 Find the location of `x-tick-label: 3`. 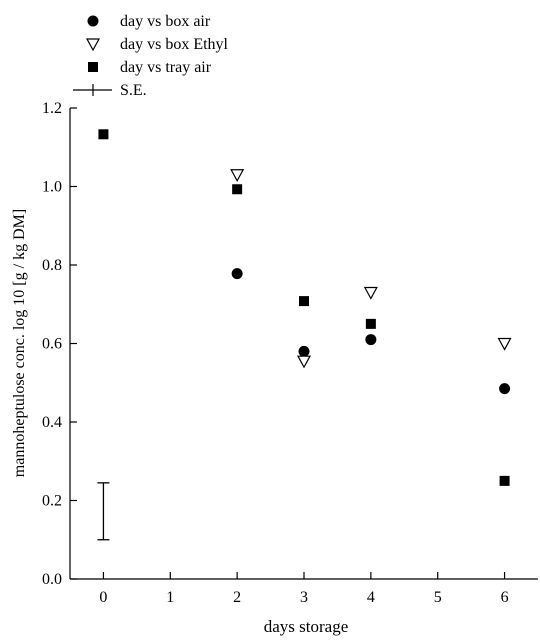

x-tick-label: 3 is located at coordinates (304, 597).